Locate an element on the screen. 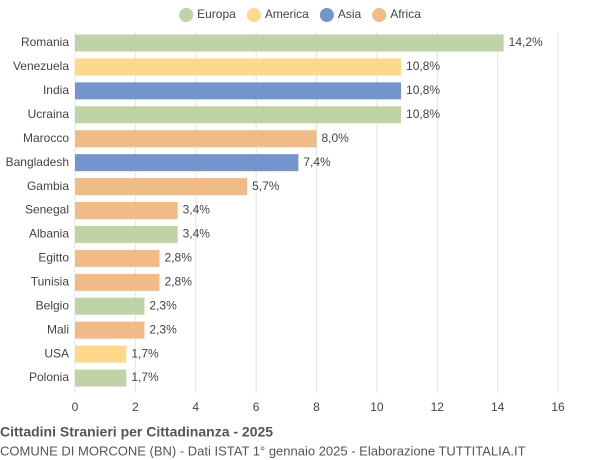  legend-label: America is located at coordinates (287, 14).